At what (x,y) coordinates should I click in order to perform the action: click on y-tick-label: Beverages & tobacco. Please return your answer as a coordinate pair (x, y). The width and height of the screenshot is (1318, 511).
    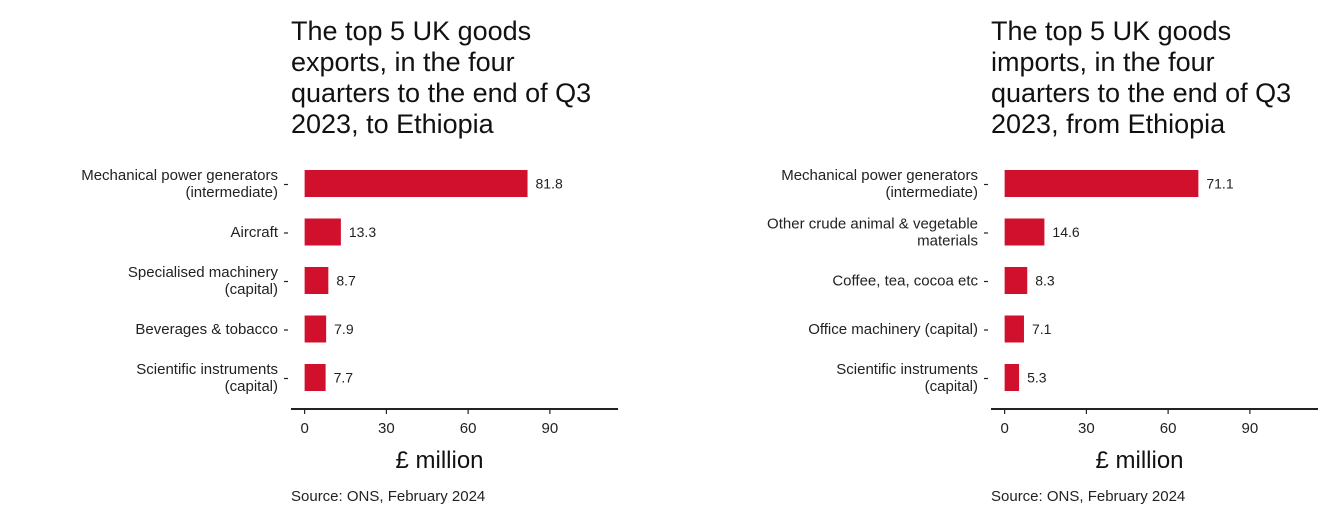
    Looking at the image, I should click on (206, 329).